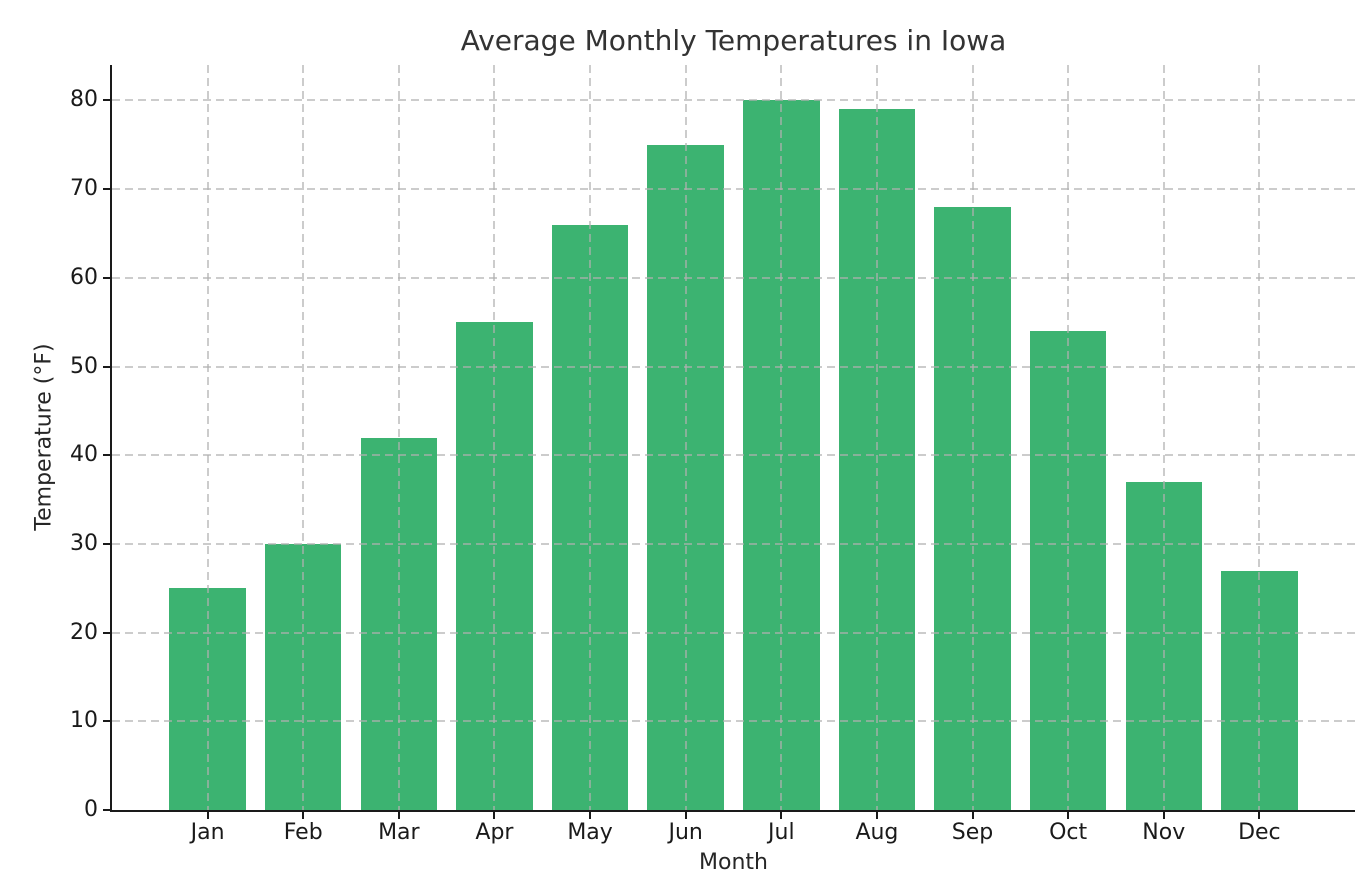 This screenshot has width=1369, height=886. What do you see at coordinates (733, 862) in the screenshot?
I see `x-axis-label: Month` at bounding box center [733, 862].